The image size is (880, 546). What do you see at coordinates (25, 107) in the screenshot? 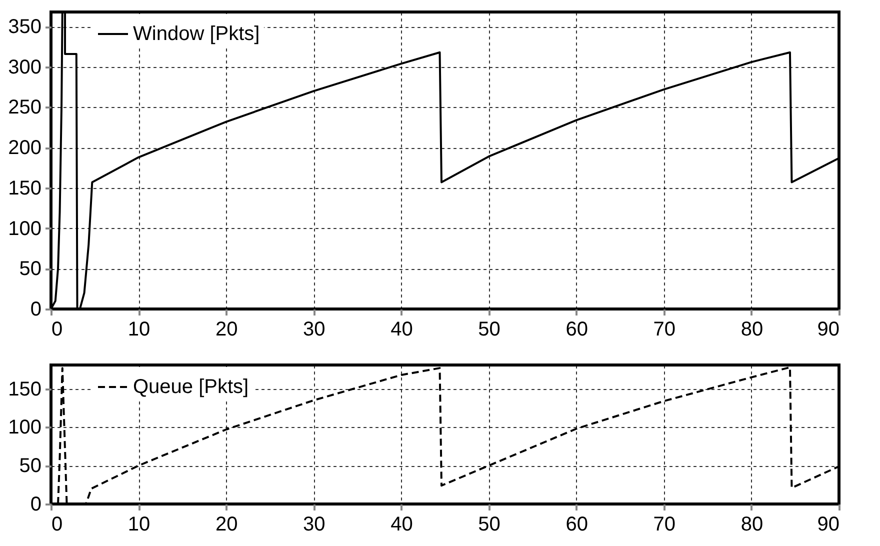
I see `y-tick-label: 250` at bounding box center [25, 107].